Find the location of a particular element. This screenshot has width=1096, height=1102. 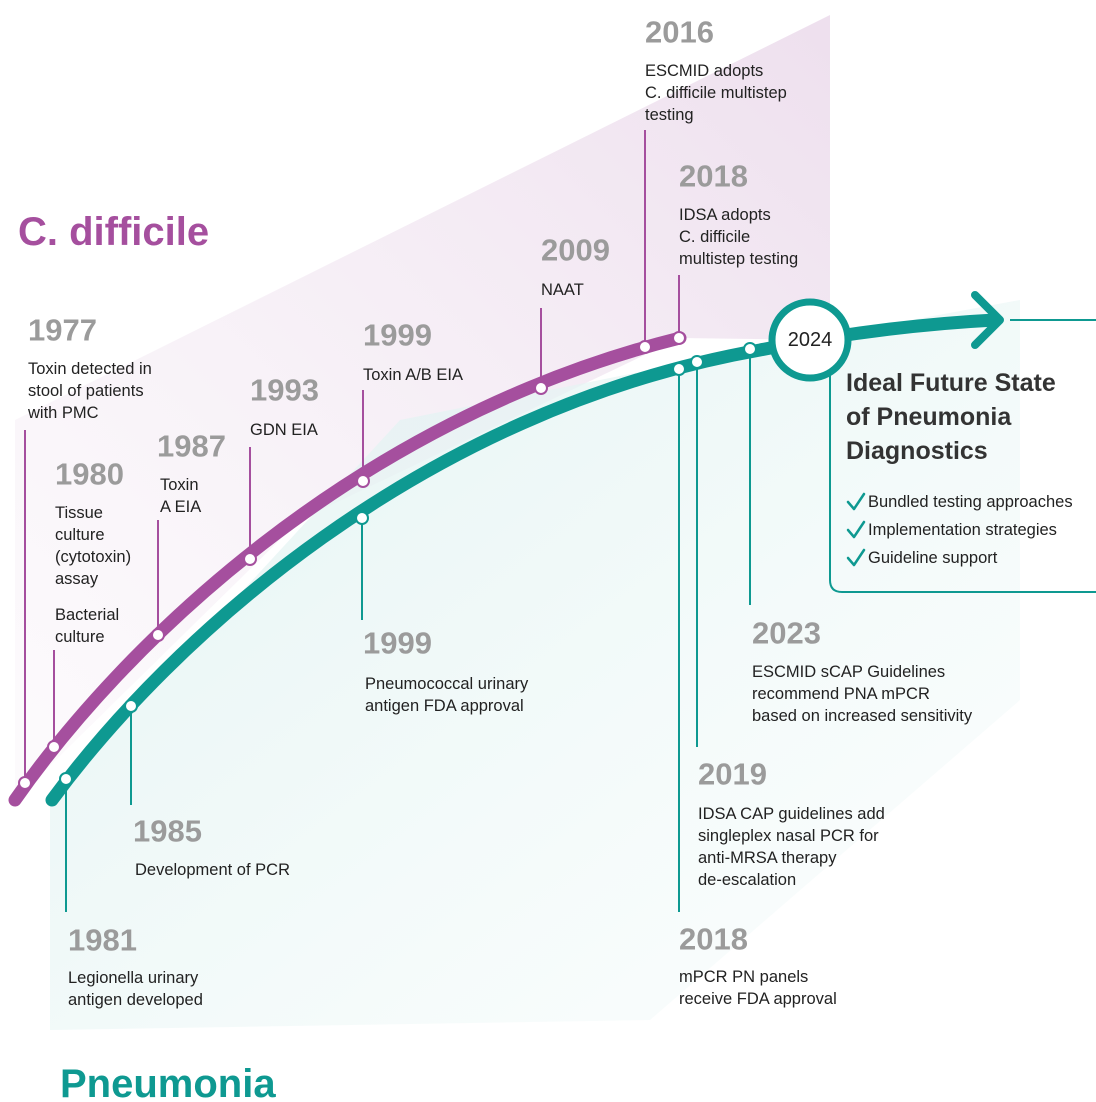

pneumonia-title: Pneumonia is located at coordinates (168, 1082).